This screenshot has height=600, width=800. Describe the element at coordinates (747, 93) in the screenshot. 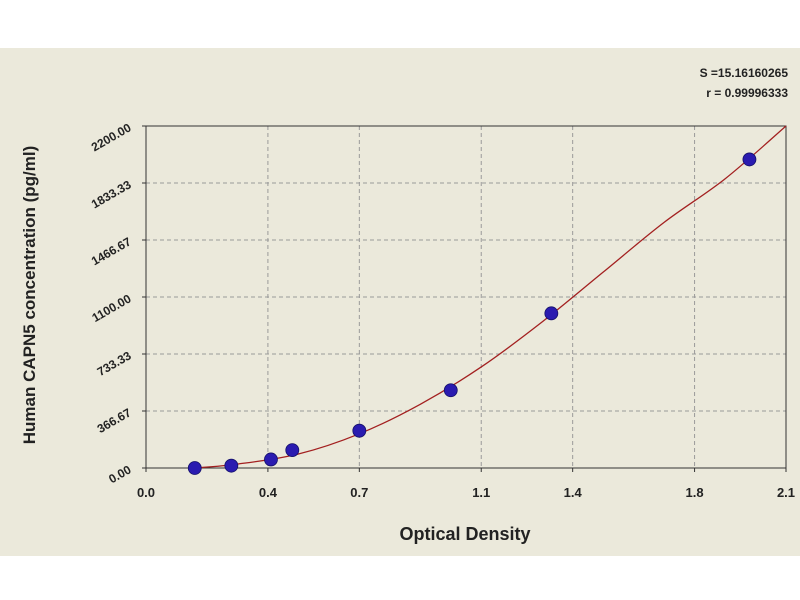

I see `r-value: r = 0.99996333` at that location.